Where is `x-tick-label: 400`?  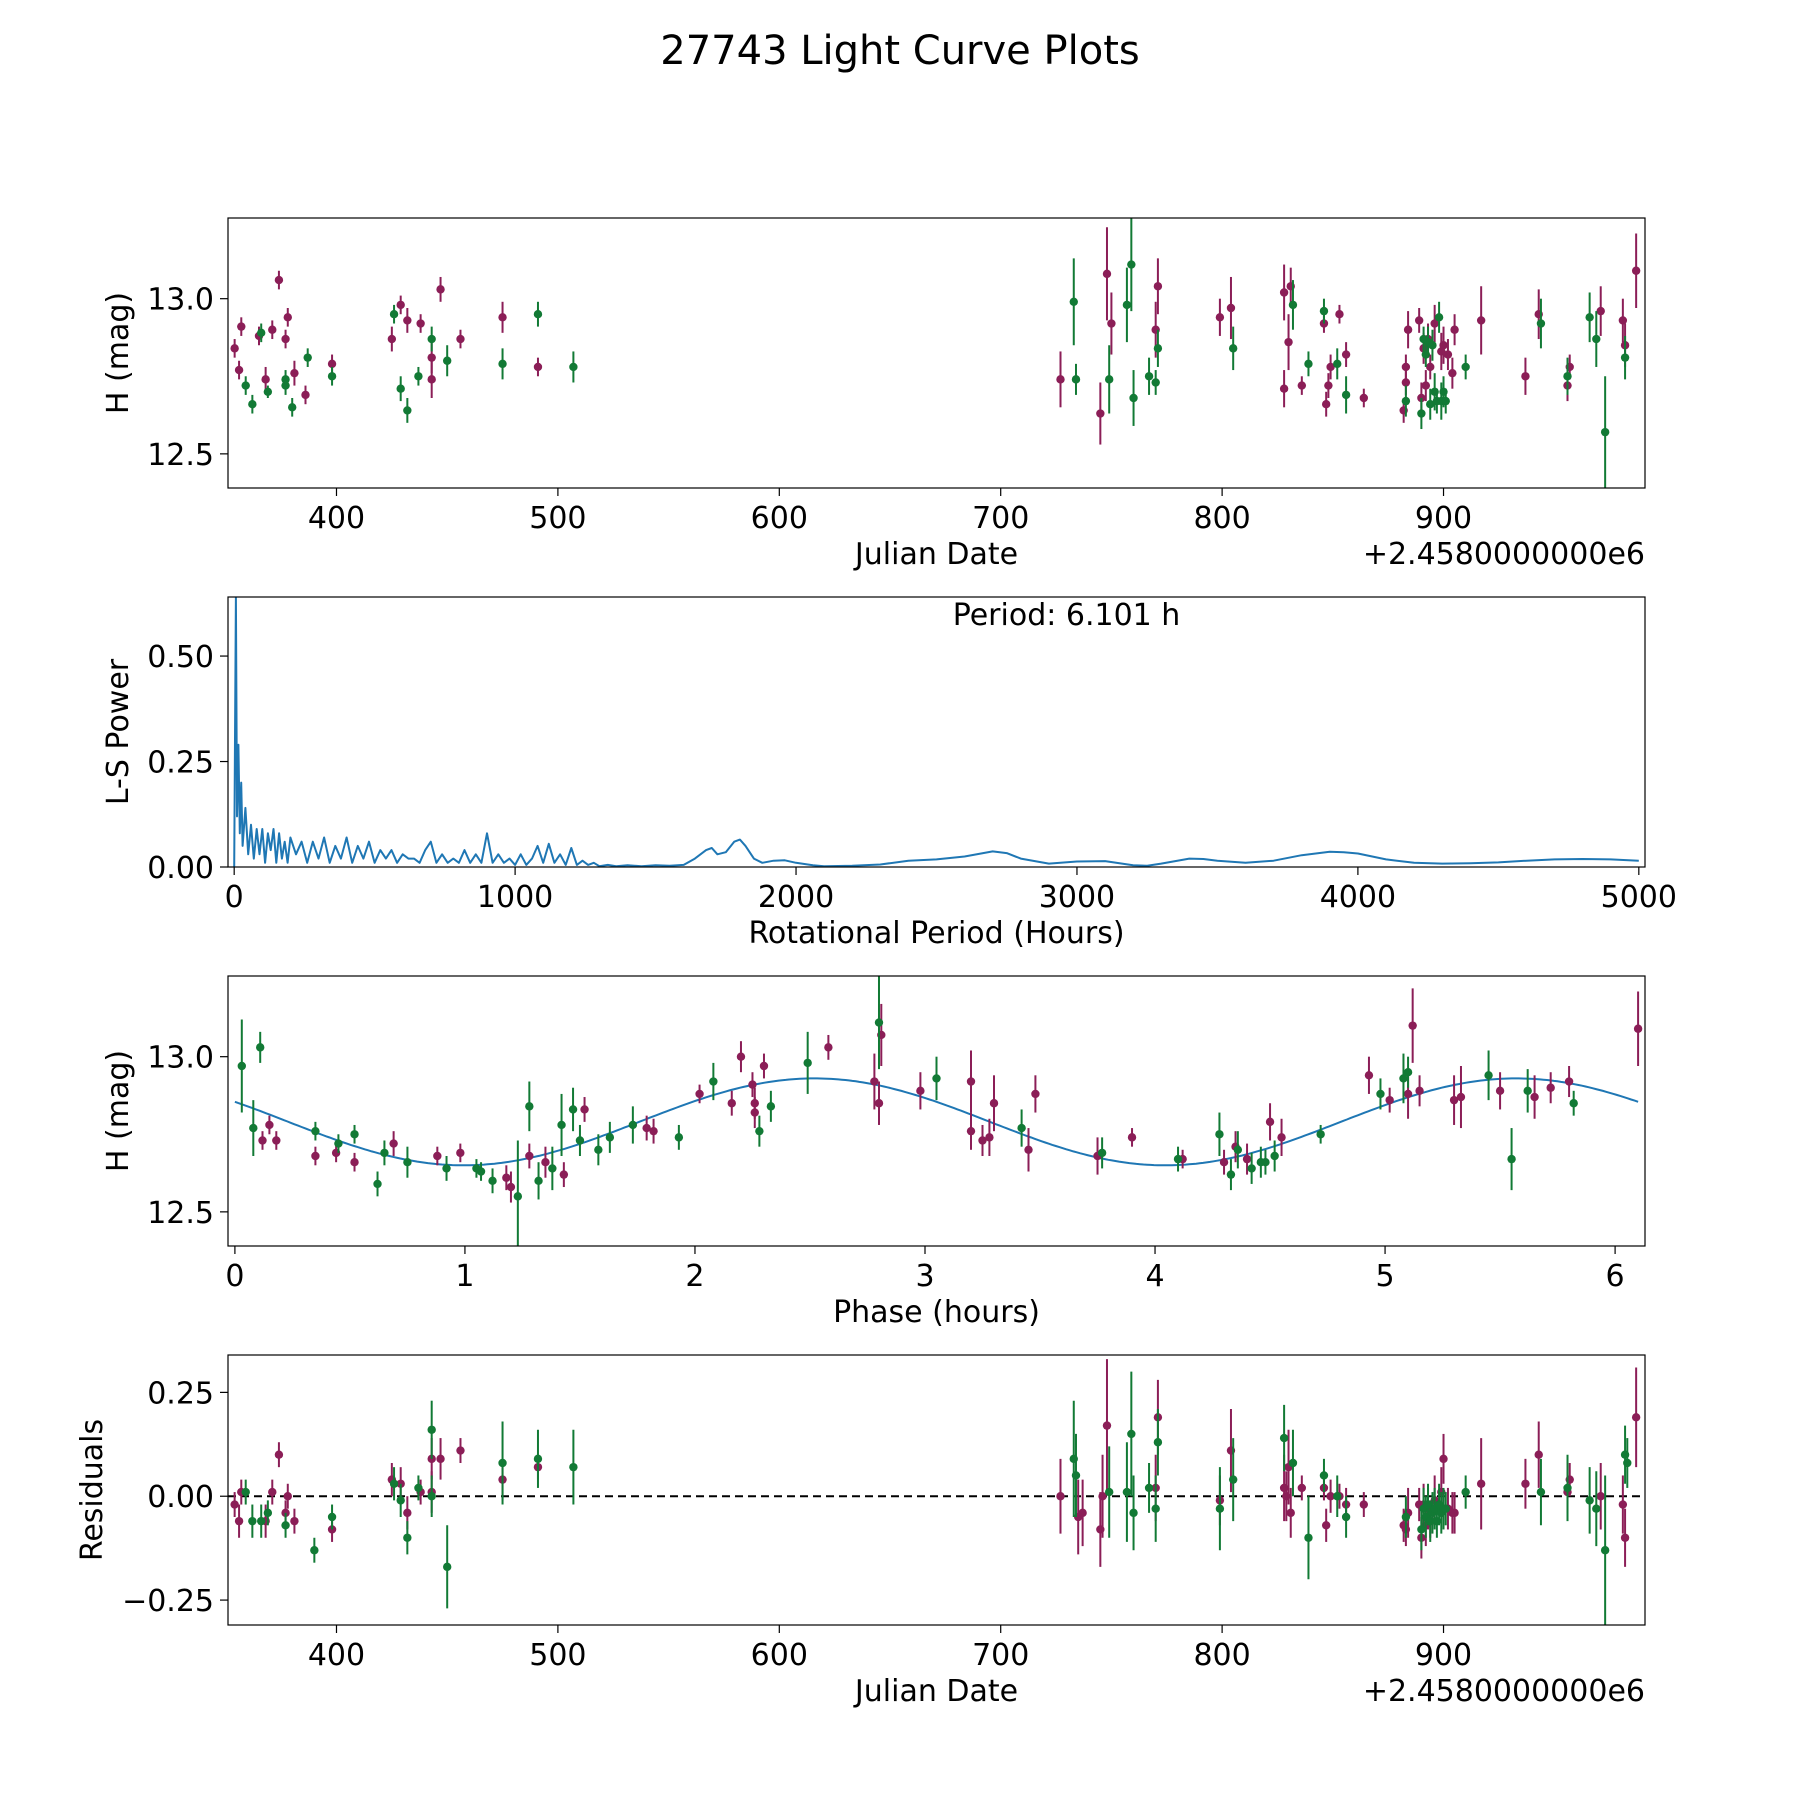 x-tick-label: 400 is located at coordinates (336, 518).